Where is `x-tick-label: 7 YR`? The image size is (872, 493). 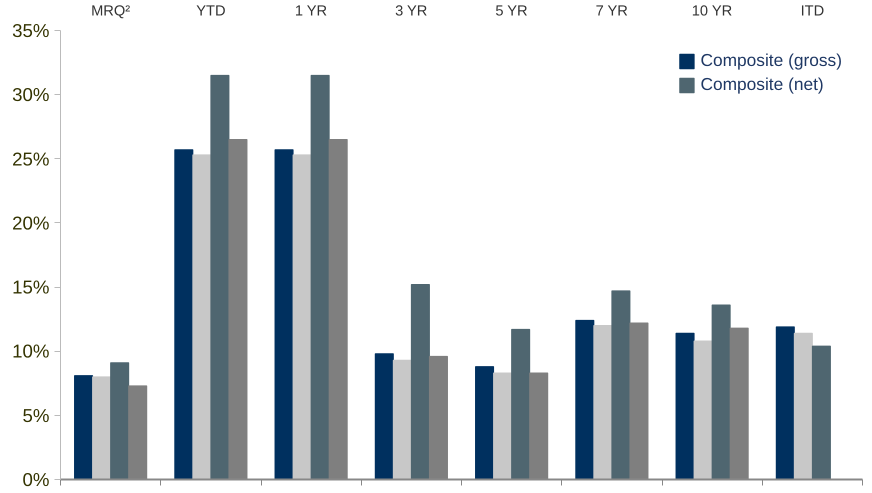
x-tick-label: 7 YR is located at coordinates (612, 12).